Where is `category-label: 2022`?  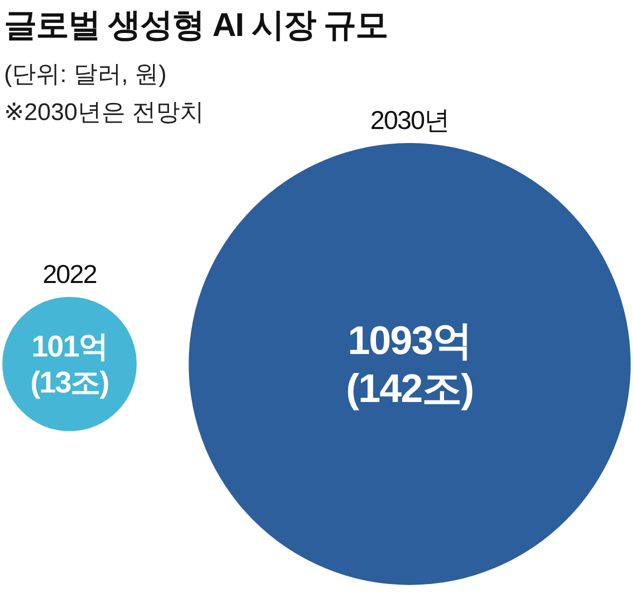
category-label: 2022 is located at coordinates (69, 273).